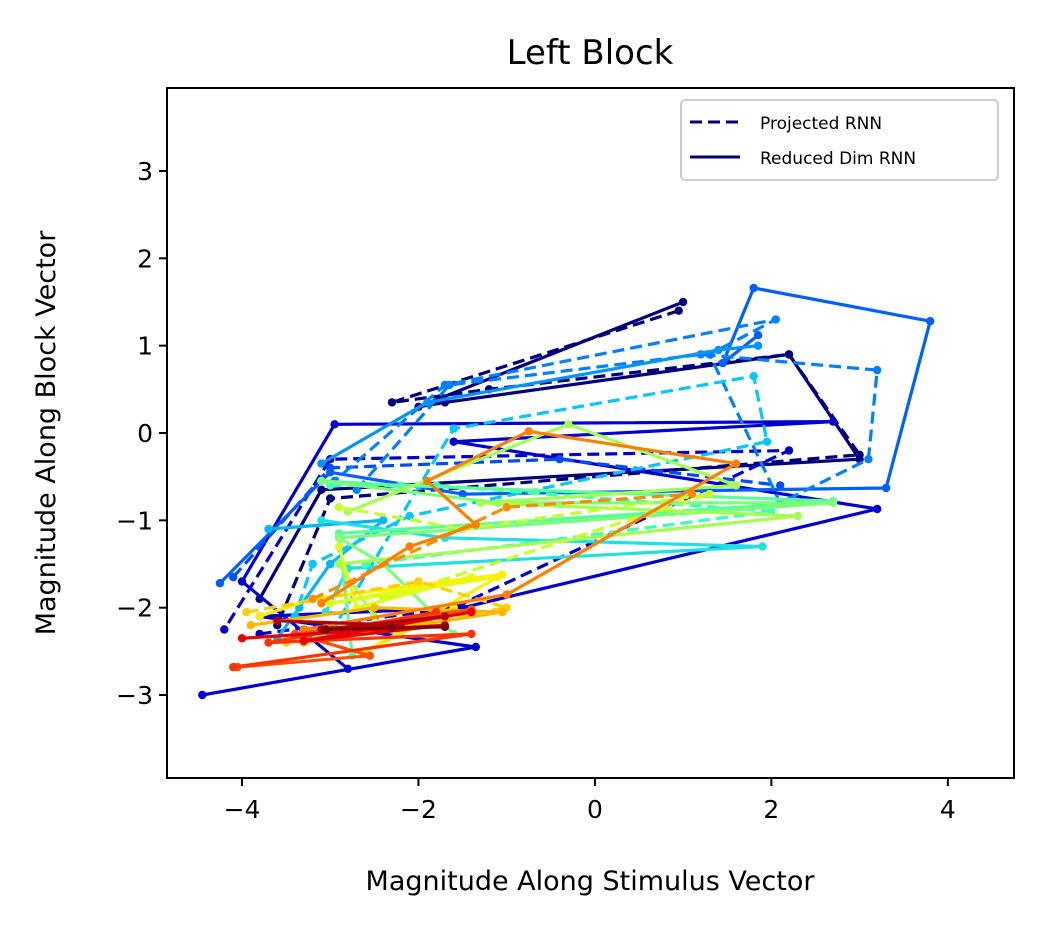 This screenshot has width=1044, height=933. What do you see at coordinates (821, 124) in the screenshot?
I see `legend-label-projected: Projected RNN` at bounding box center [821, 124].